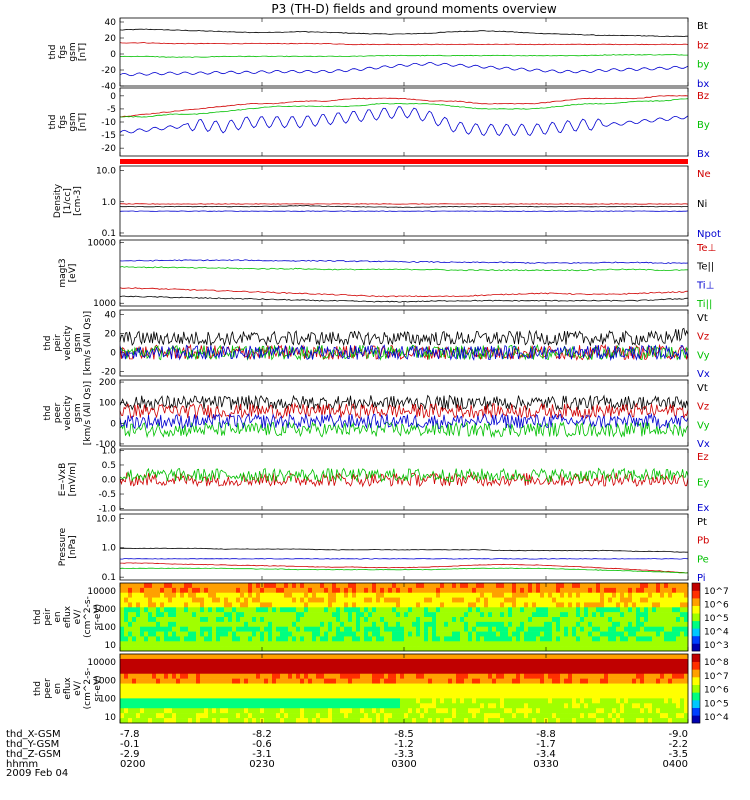 This screenshot has width=750, height=800. Describe the element at coordinates (113, 424) in the screenshot. I see `ytick-label: 0` at that location.